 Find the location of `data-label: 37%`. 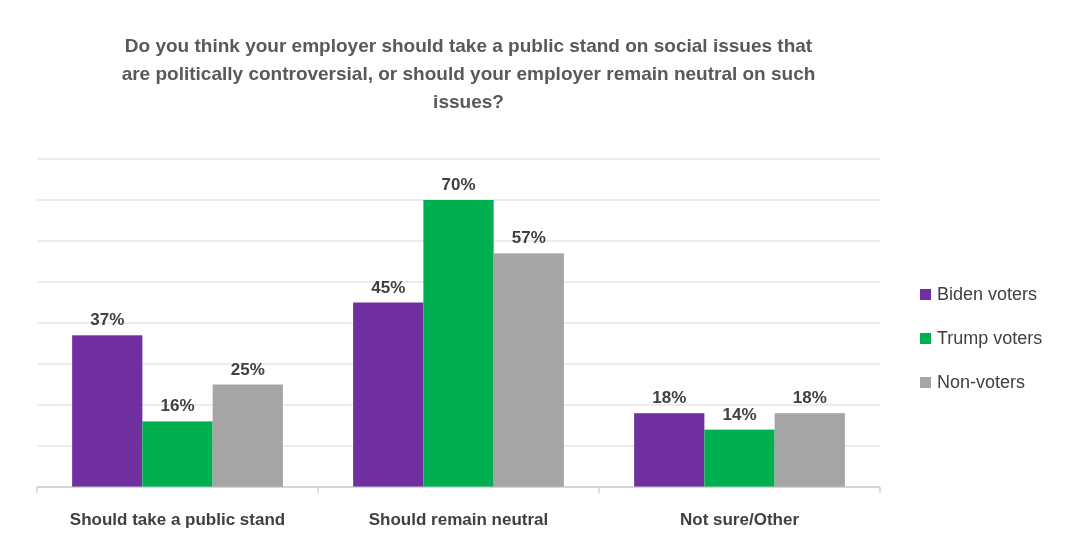

data-label: 37% is located at coordinates (107, 320).